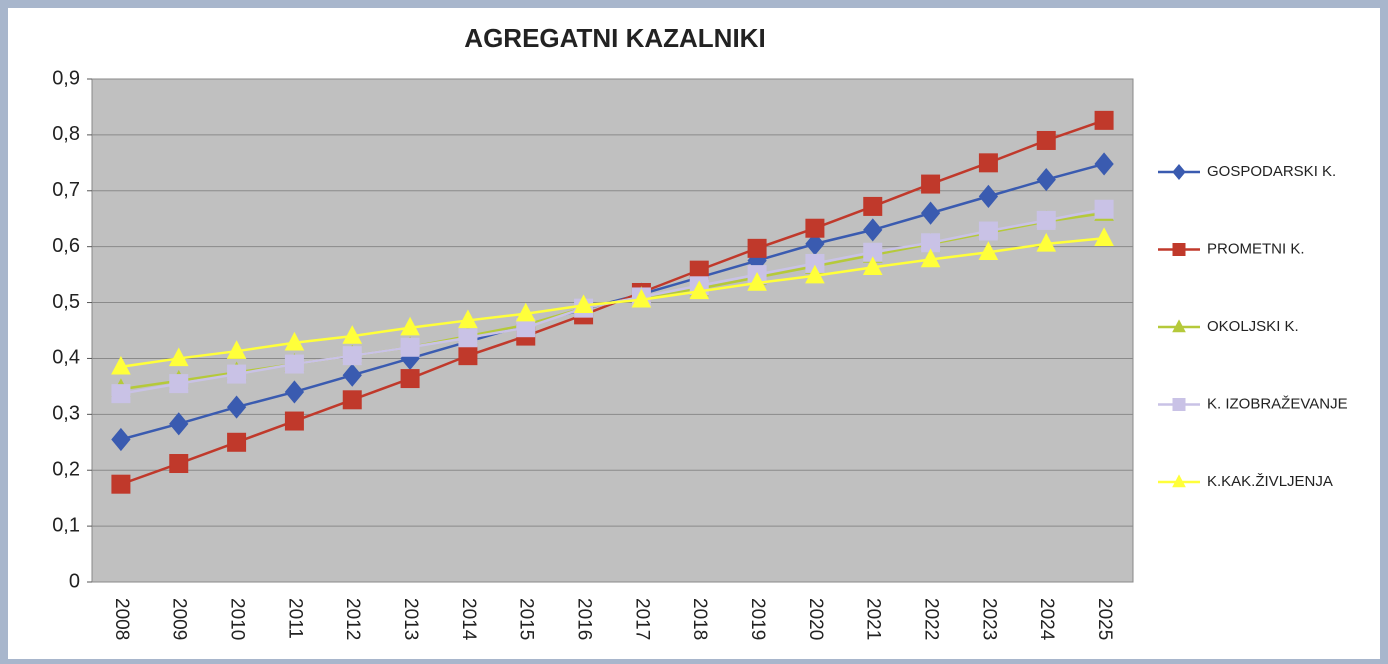 The height and width of the screenshot is (664, 1388). What do you see at coordinates (410, 619) in the screenshot?
I see `x-tick-label: 2013` at bounding box center [410, 619].